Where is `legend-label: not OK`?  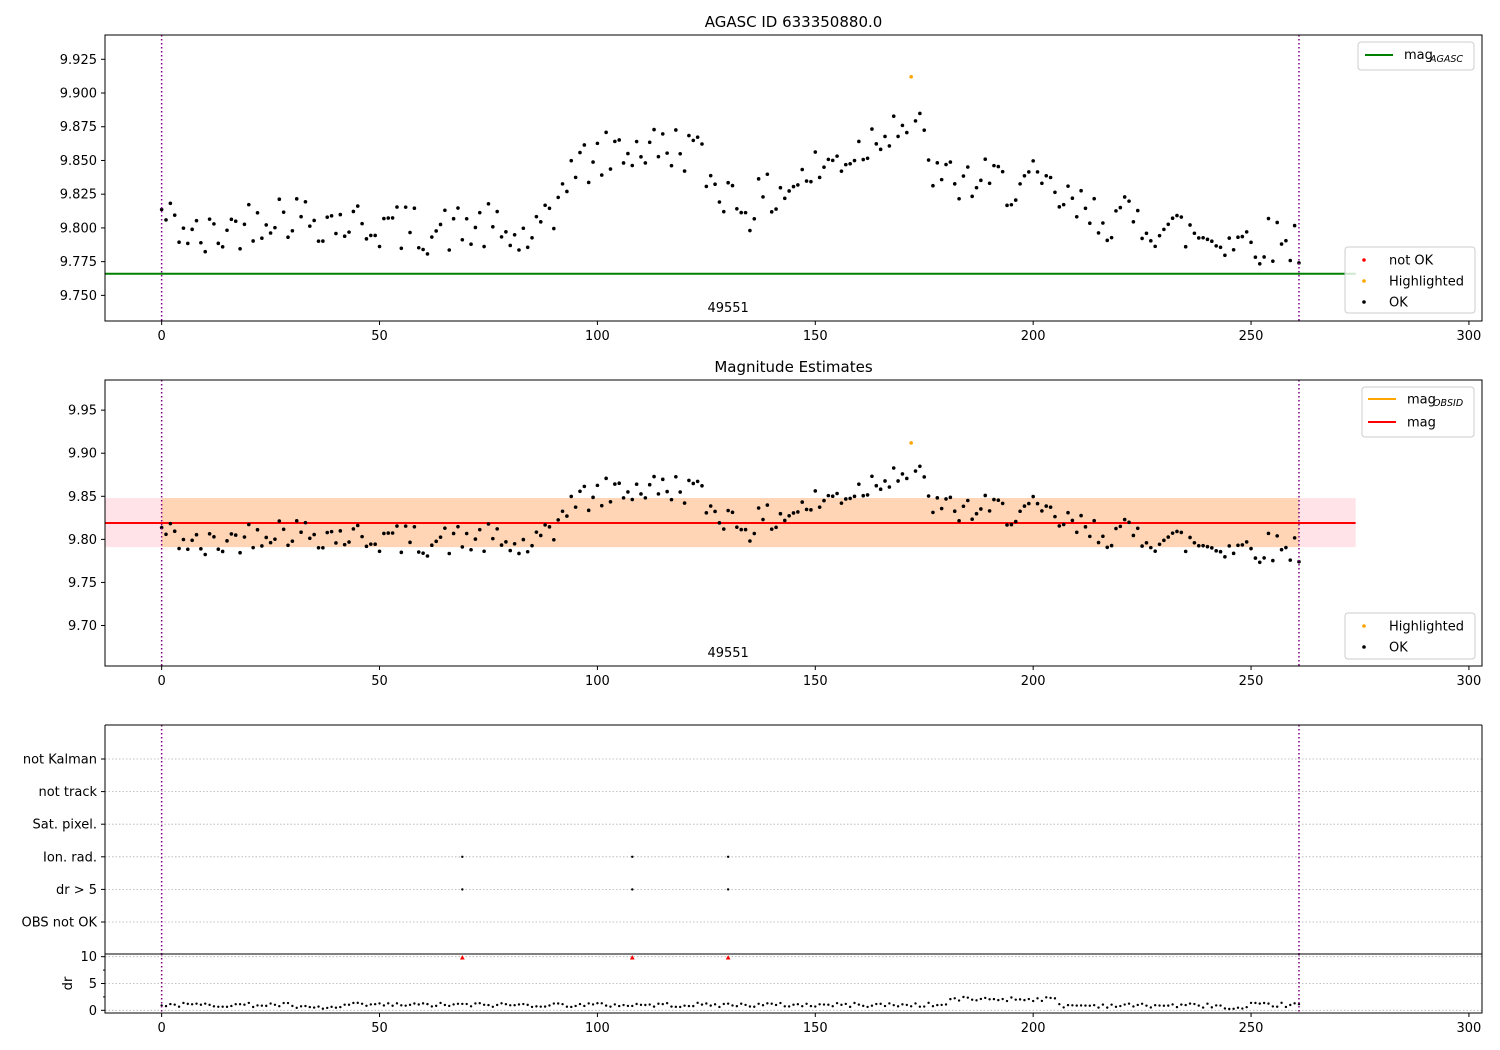 legend-label: not OK is located at coordinates (1411, 261).